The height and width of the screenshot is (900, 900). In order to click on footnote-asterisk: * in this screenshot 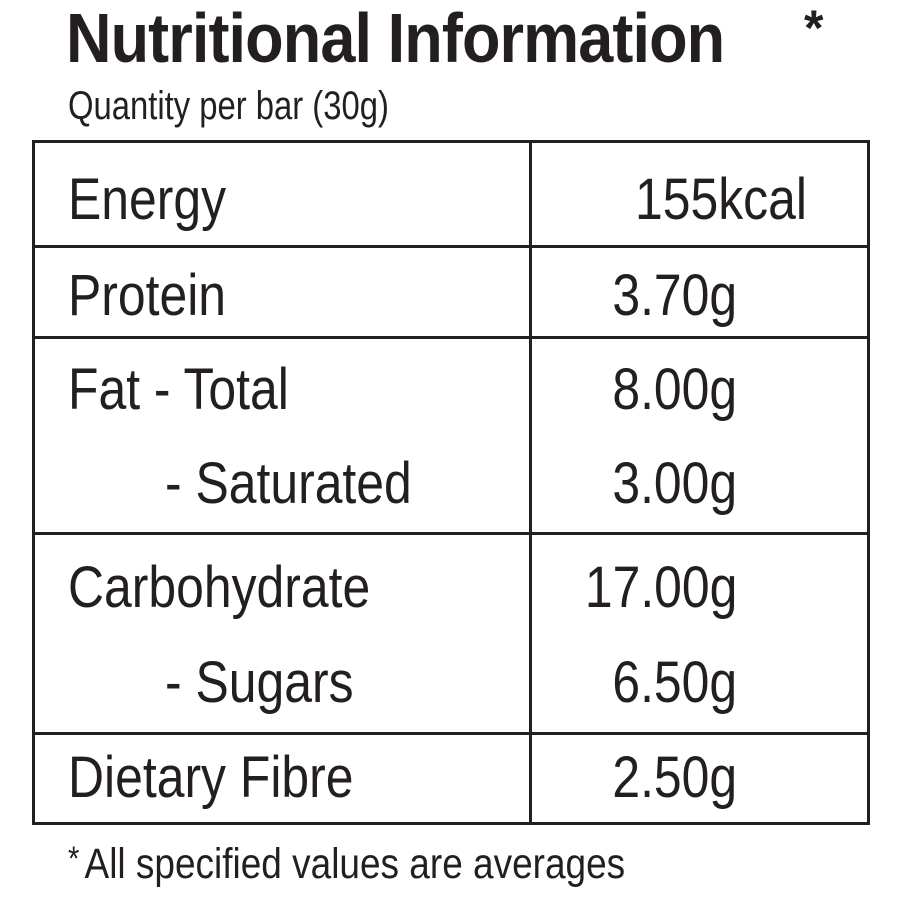, I will do `click(74, 859)`.